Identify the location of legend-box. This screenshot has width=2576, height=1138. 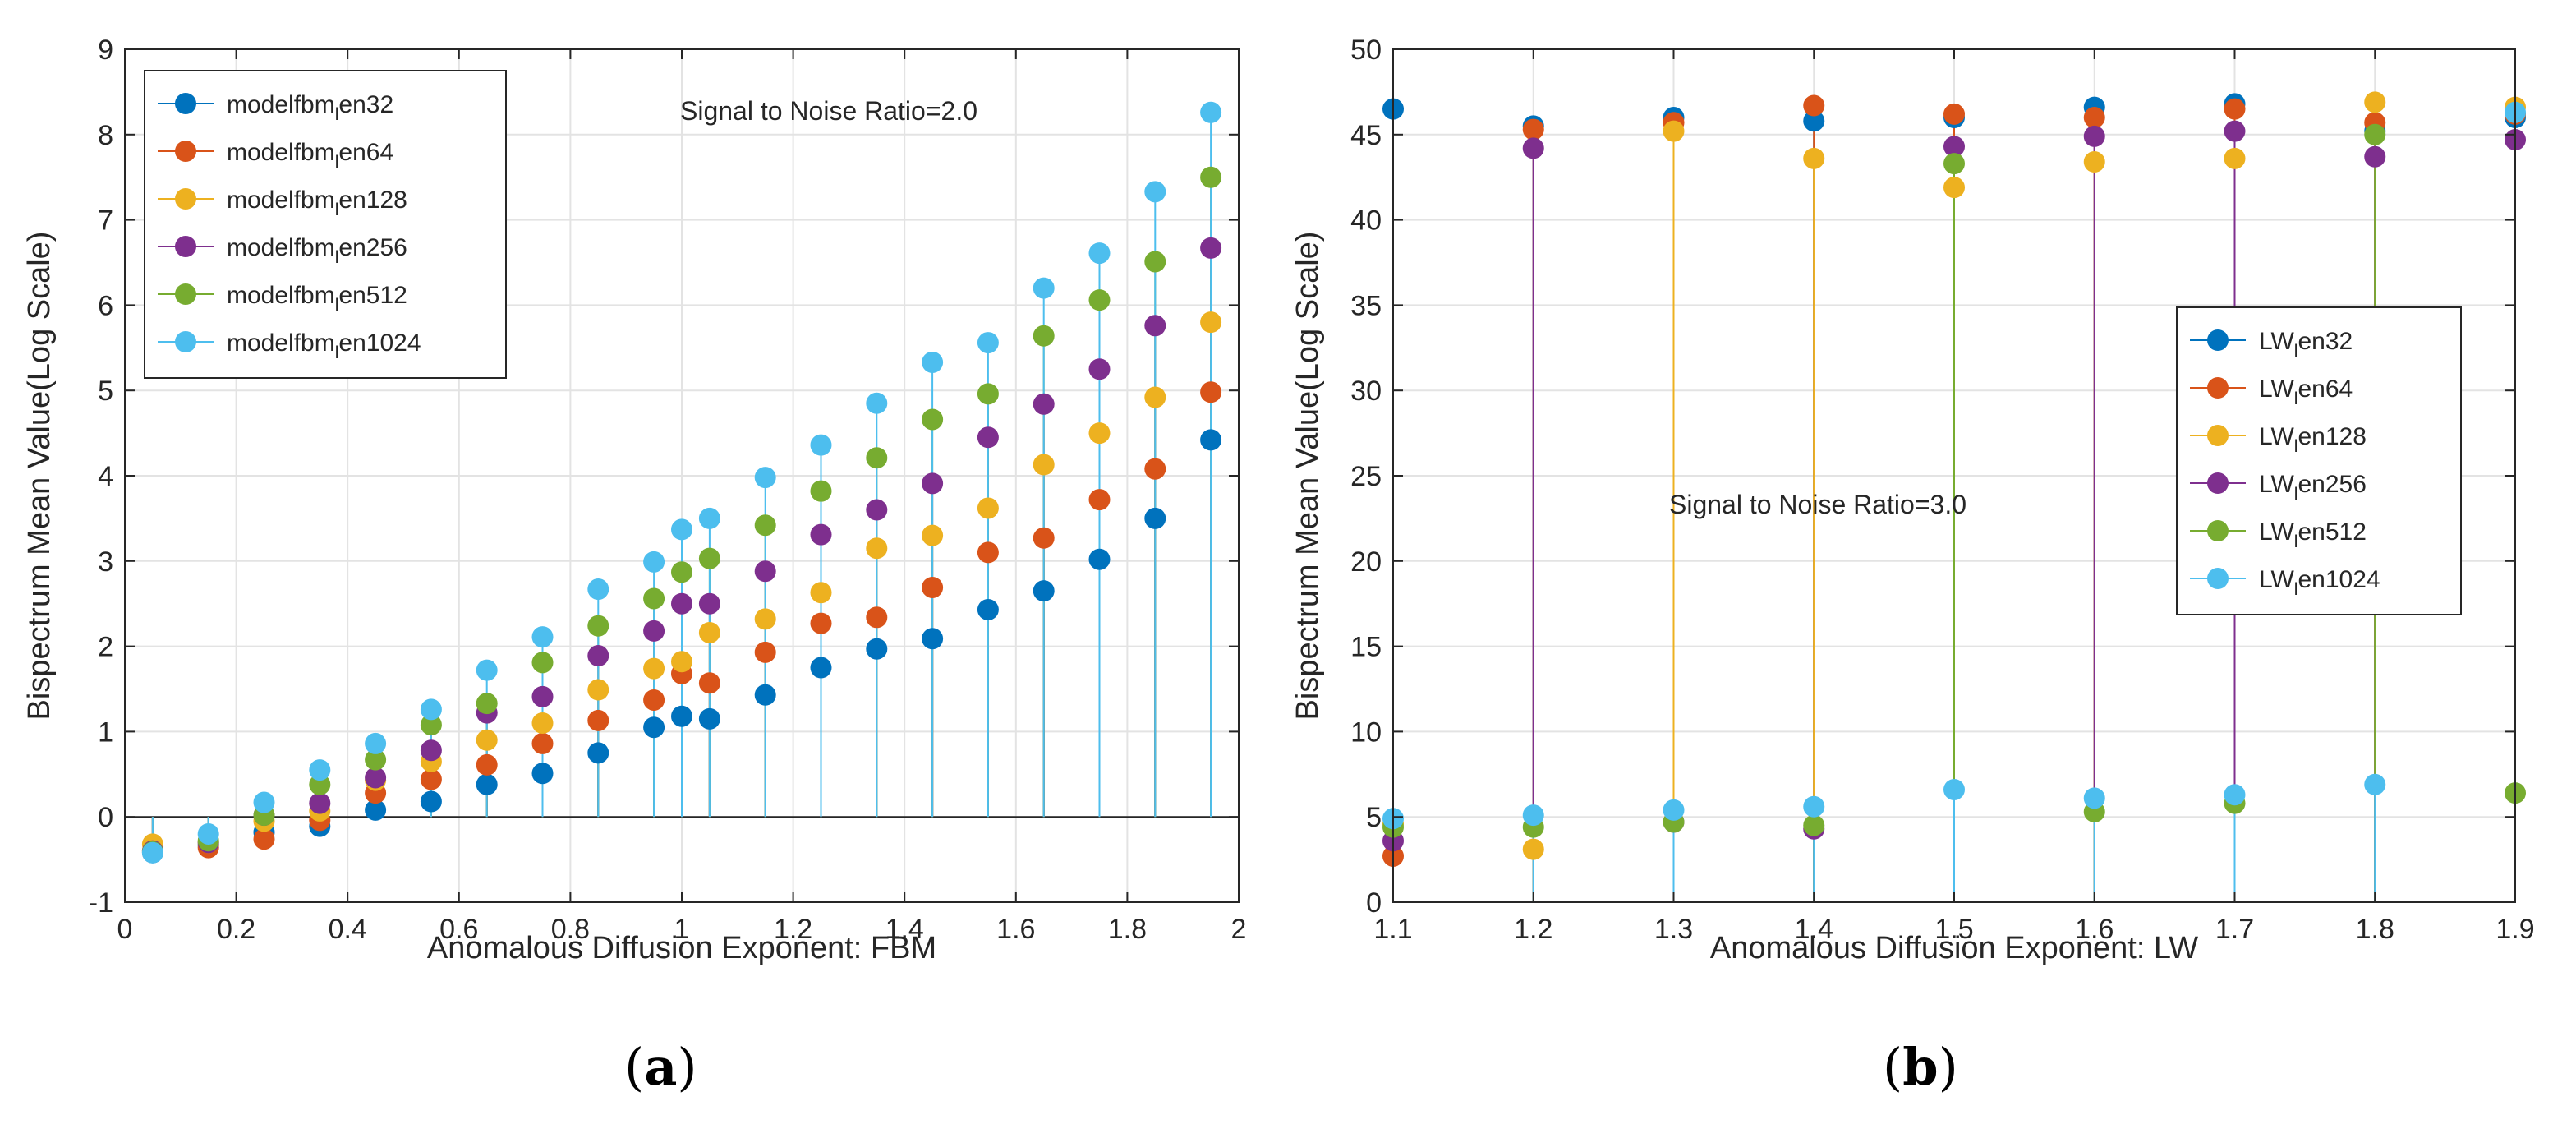
(325, 224).